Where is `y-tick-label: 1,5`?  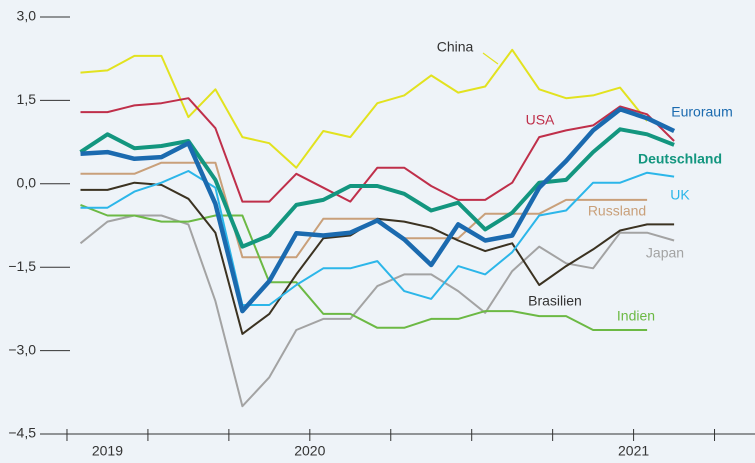 y-tick-label: 1,5 is located at coordinates (27, 99).